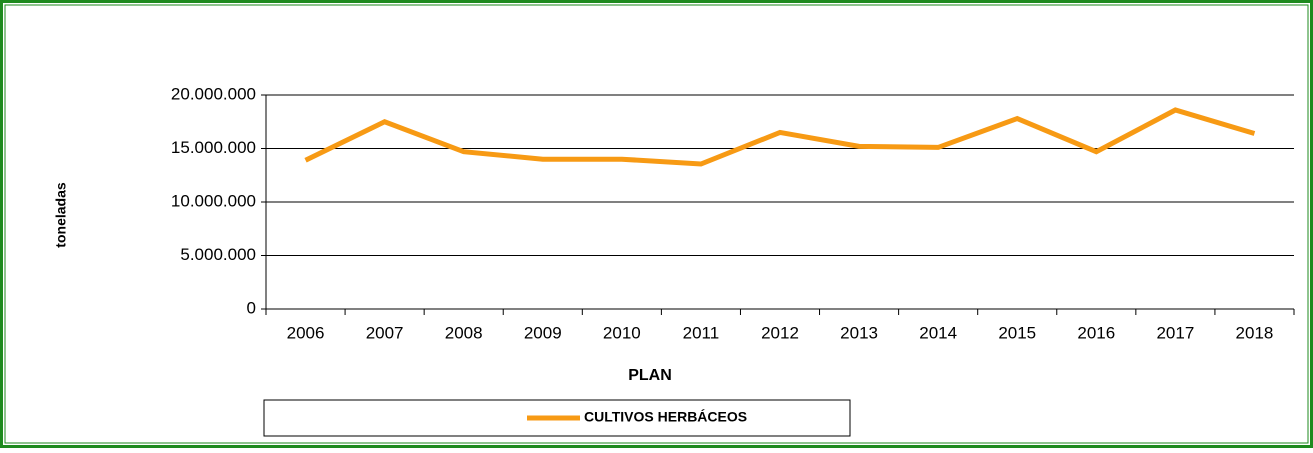  What do you see at coordinates (622, 332) in the screenshot?
I see `x-tick-label: 2010` at bounding box center [622, 332].